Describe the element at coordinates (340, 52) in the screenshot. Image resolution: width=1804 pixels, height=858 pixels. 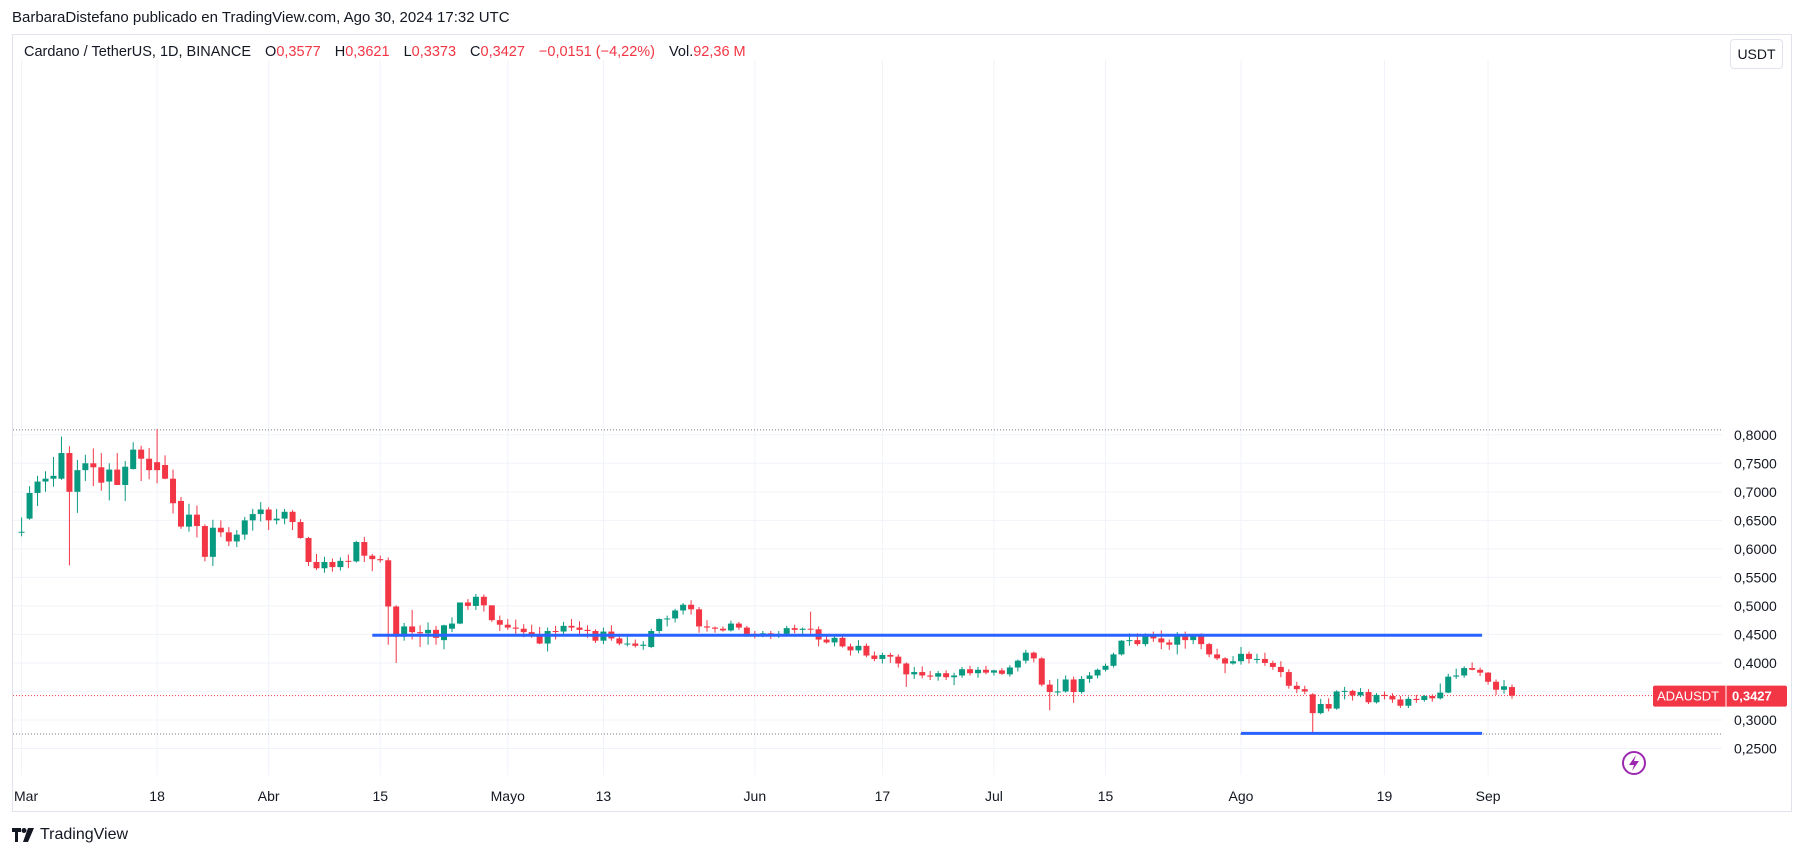
I see `high-label: H` at that location.